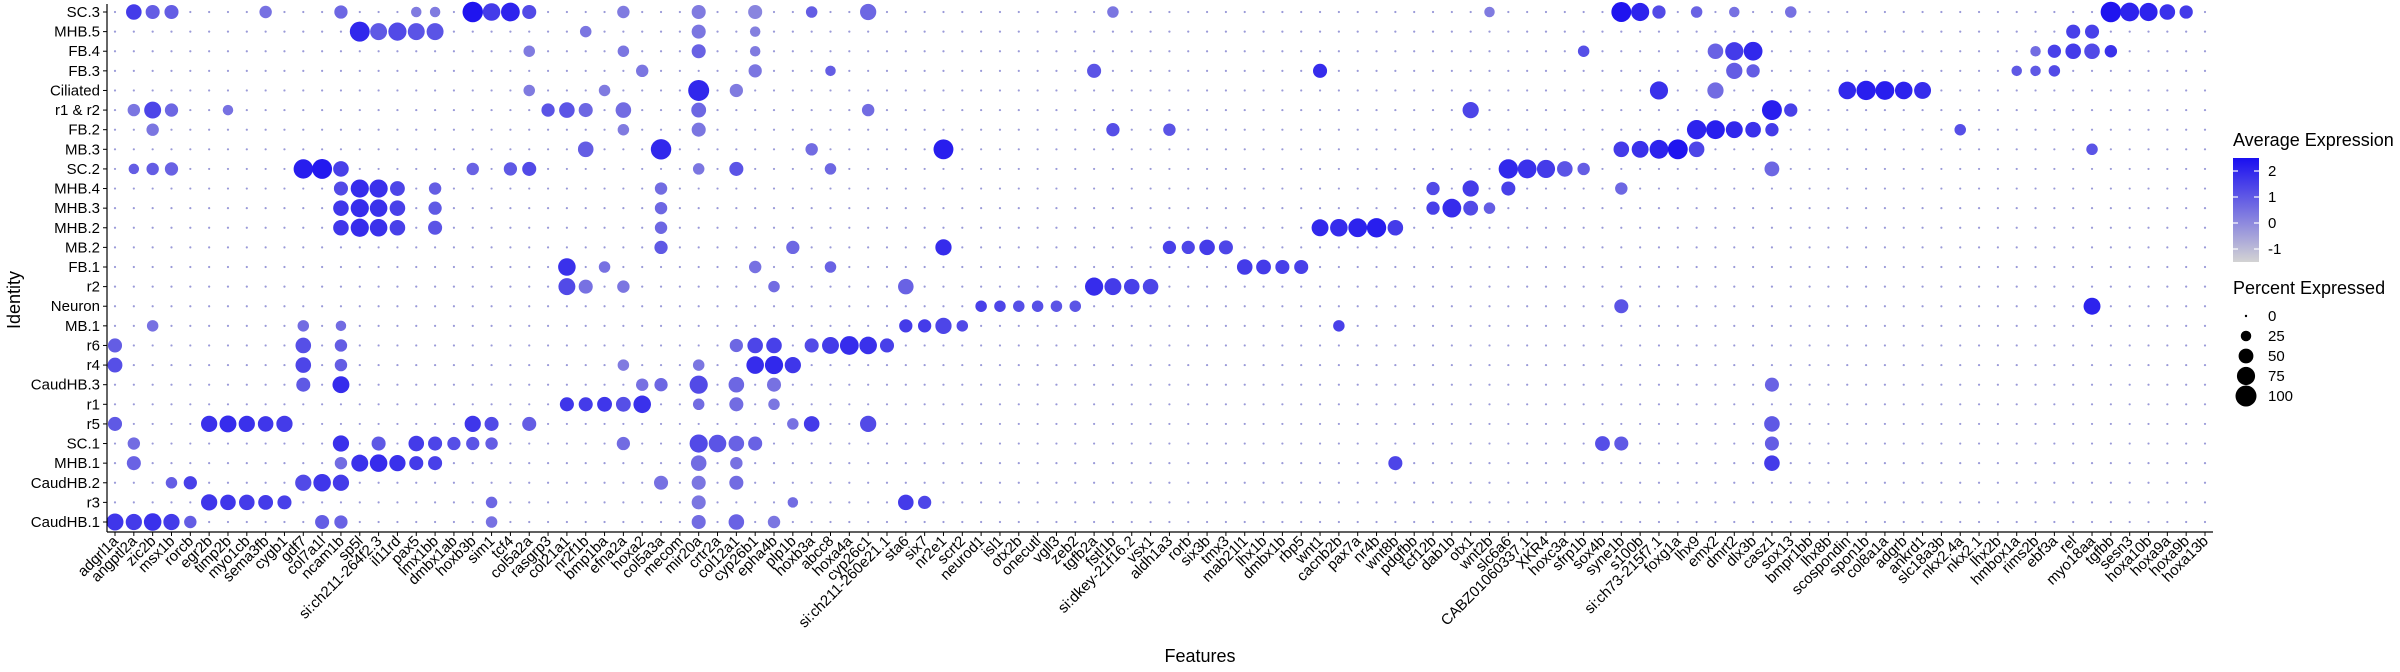  Describe the element at coordinates (93, 502) in the screenshot. I see `y-tick-label: r3` at that location.